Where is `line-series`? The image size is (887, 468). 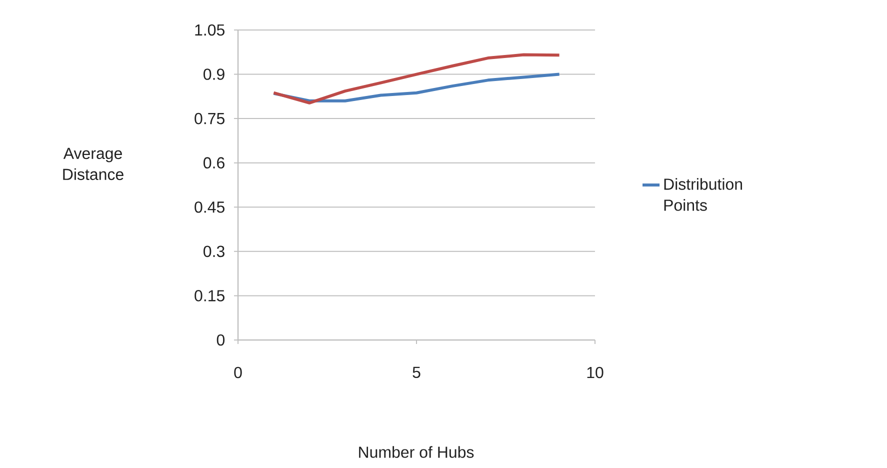 line-series is located at coordinates (416, 78).